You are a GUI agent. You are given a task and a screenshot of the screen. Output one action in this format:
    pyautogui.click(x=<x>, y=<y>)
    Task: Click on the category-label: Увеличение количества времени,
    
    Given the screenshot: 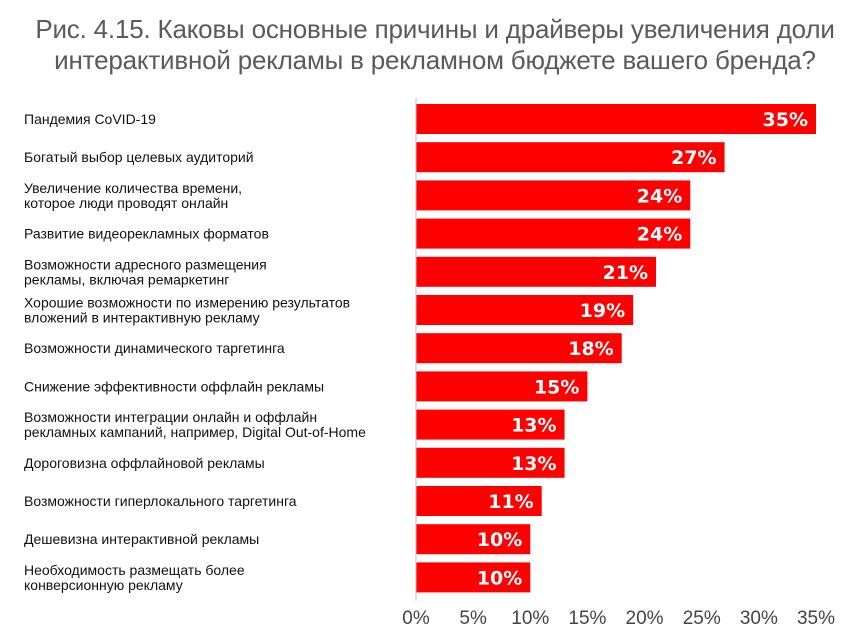 What is the action you would take?
    pyautogui.click(x=133, y=188)
    